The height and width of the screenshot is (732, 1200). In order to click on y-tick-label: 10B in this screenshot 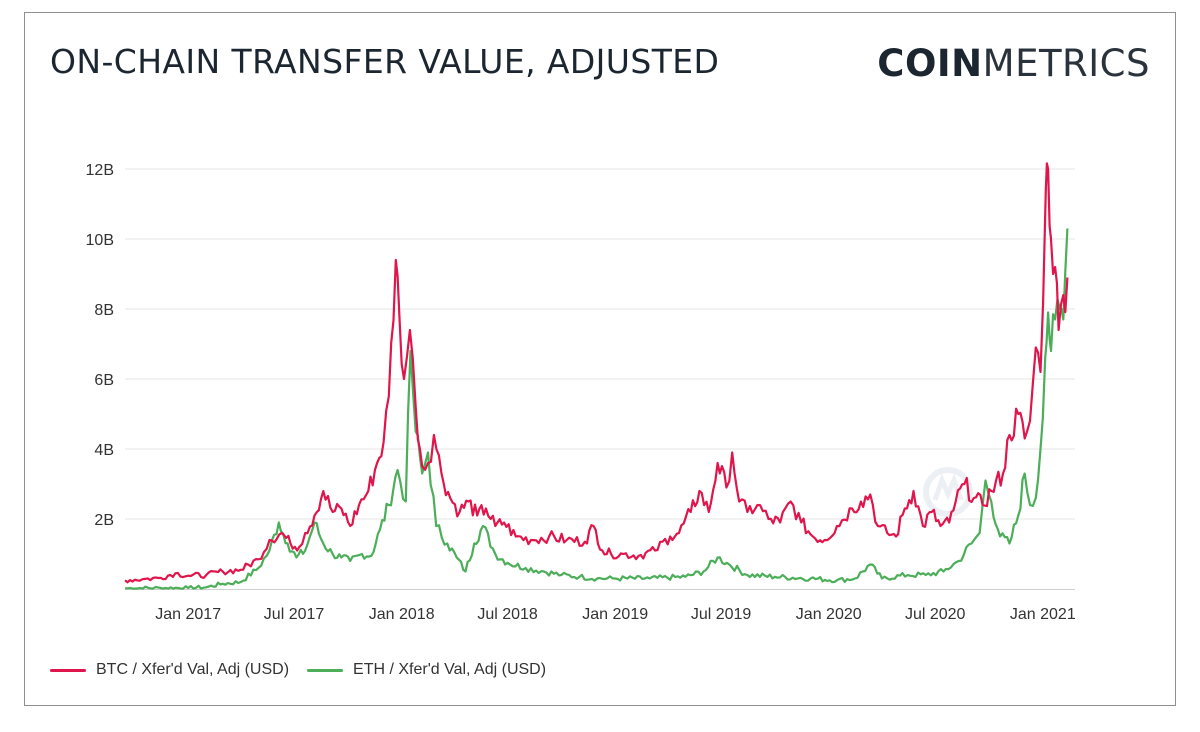, I will do `click(100, 240)`.